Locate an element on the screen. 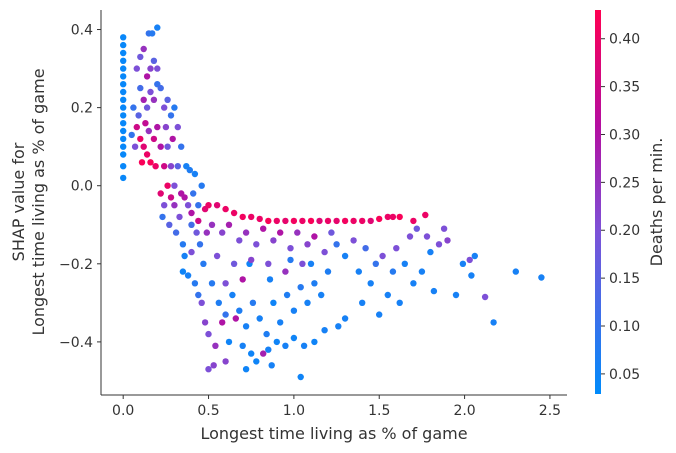 The width and height of the screenshot is (676, 453). colorbar-tick-label: 0.20 is located at coordinates (624, 231).